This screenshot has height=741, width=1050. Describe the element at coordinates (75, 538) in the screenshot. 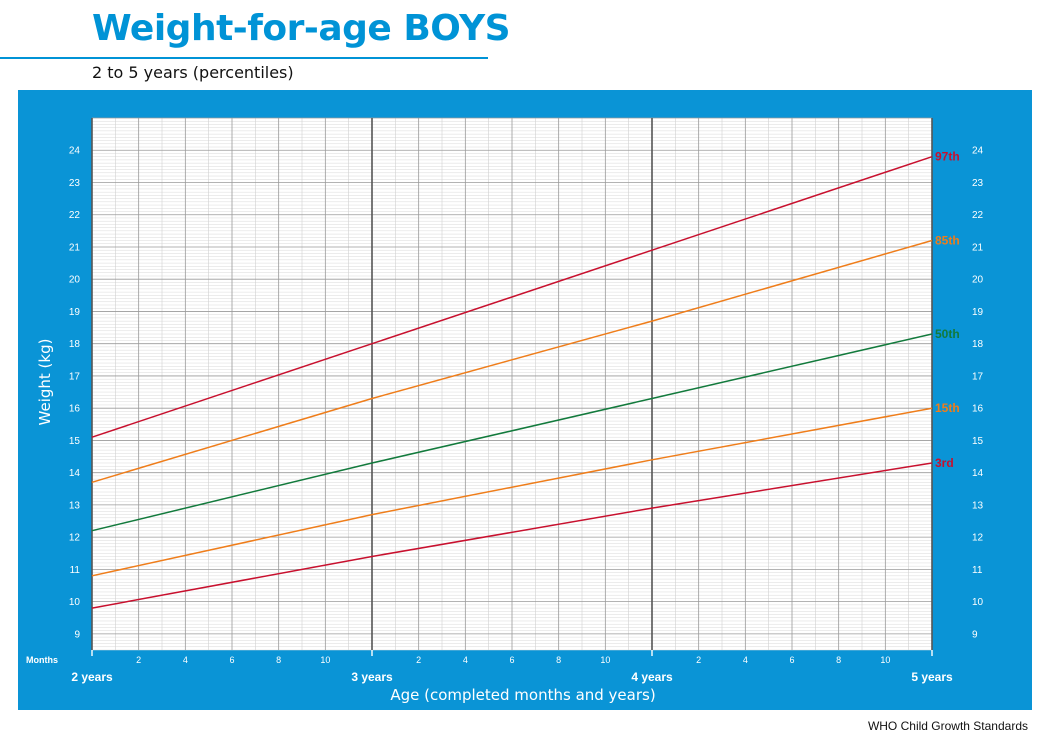

I see `y-tick-label-left: 12` at that location.